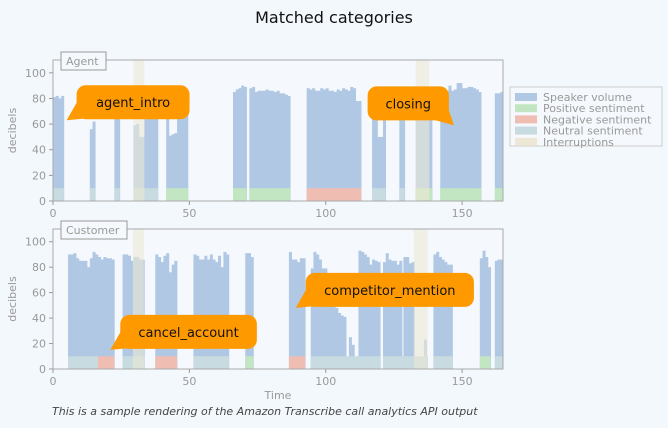 The width and height of the screenshot is (668, 428). What do you see at coordinates (42, 201) in the screenshot?
I see `y-tick-label: 0` at bounding box center [42, 201].